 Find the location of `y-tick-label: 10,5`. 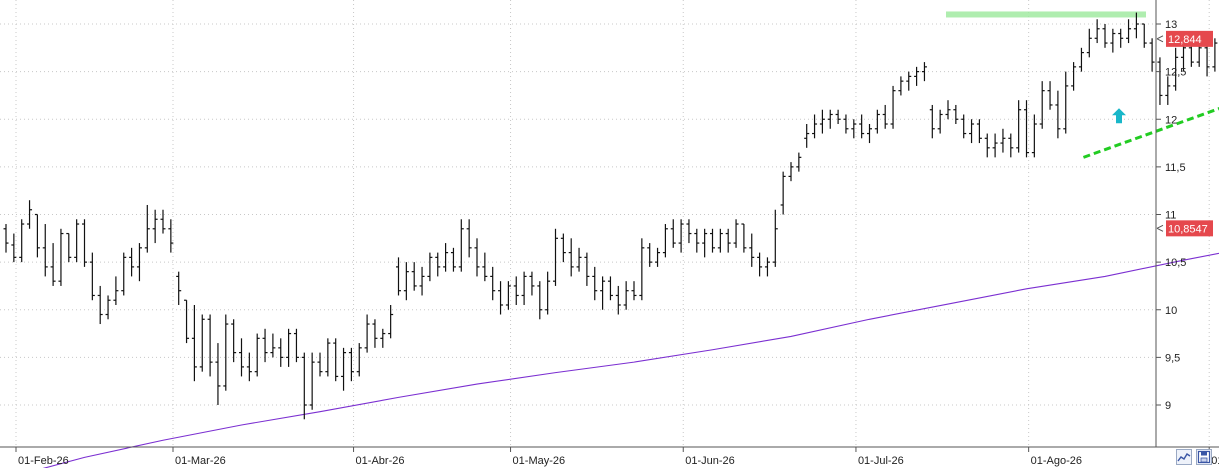

y-tick-label: 10,5 is located at coordinates (1175, 263).